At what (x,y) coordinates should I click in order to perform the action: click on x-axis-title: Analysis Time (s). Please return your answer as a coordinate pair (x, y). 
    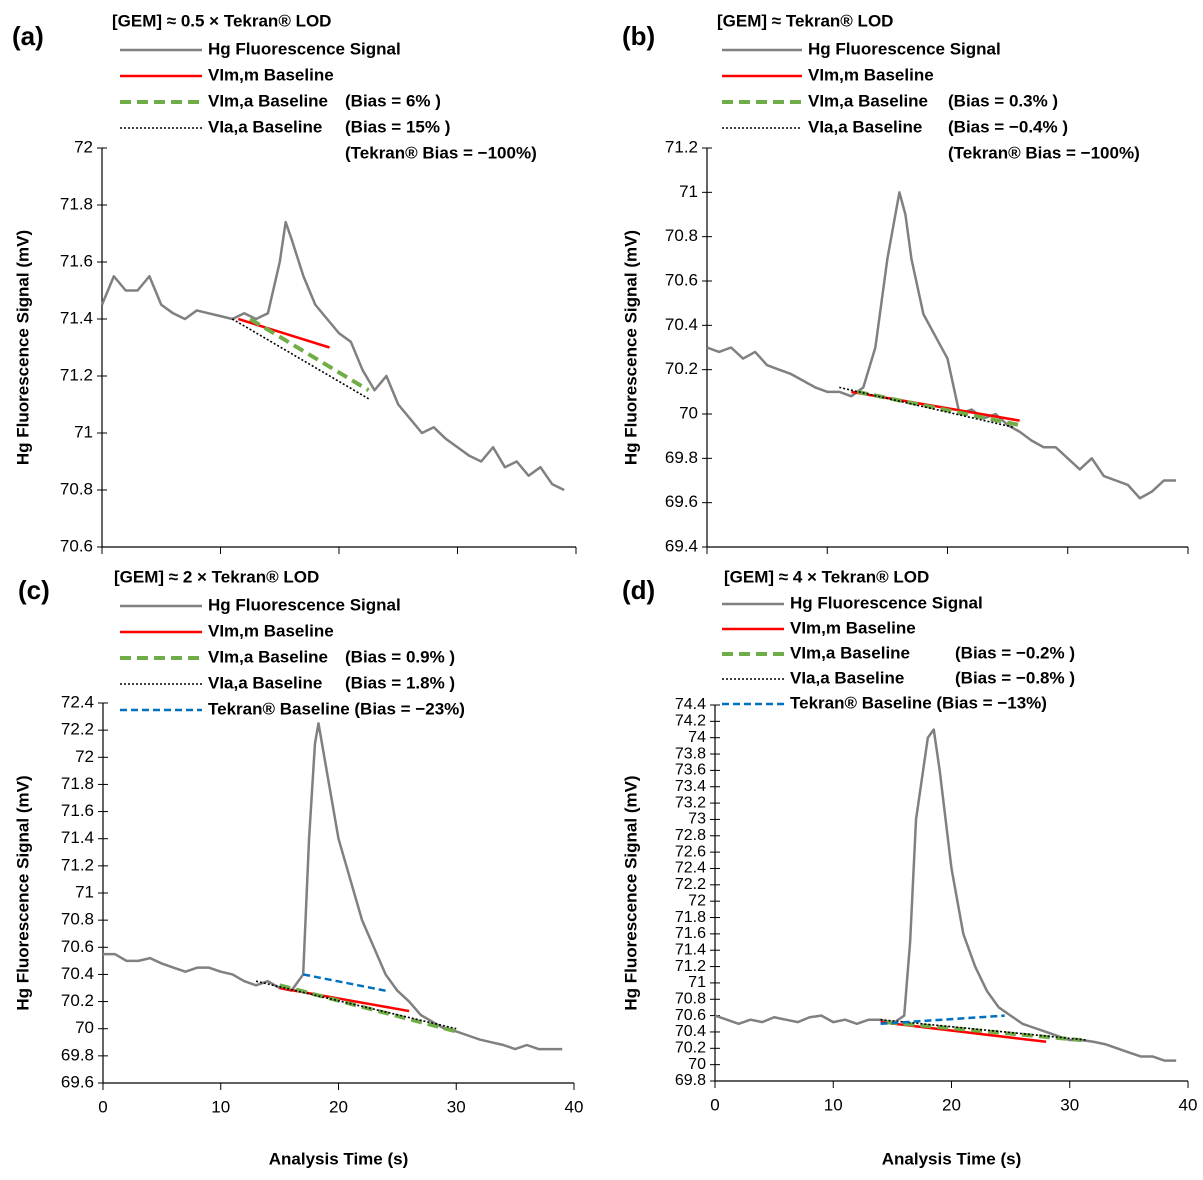
    Looking at the image, I should click on (339, 1158).